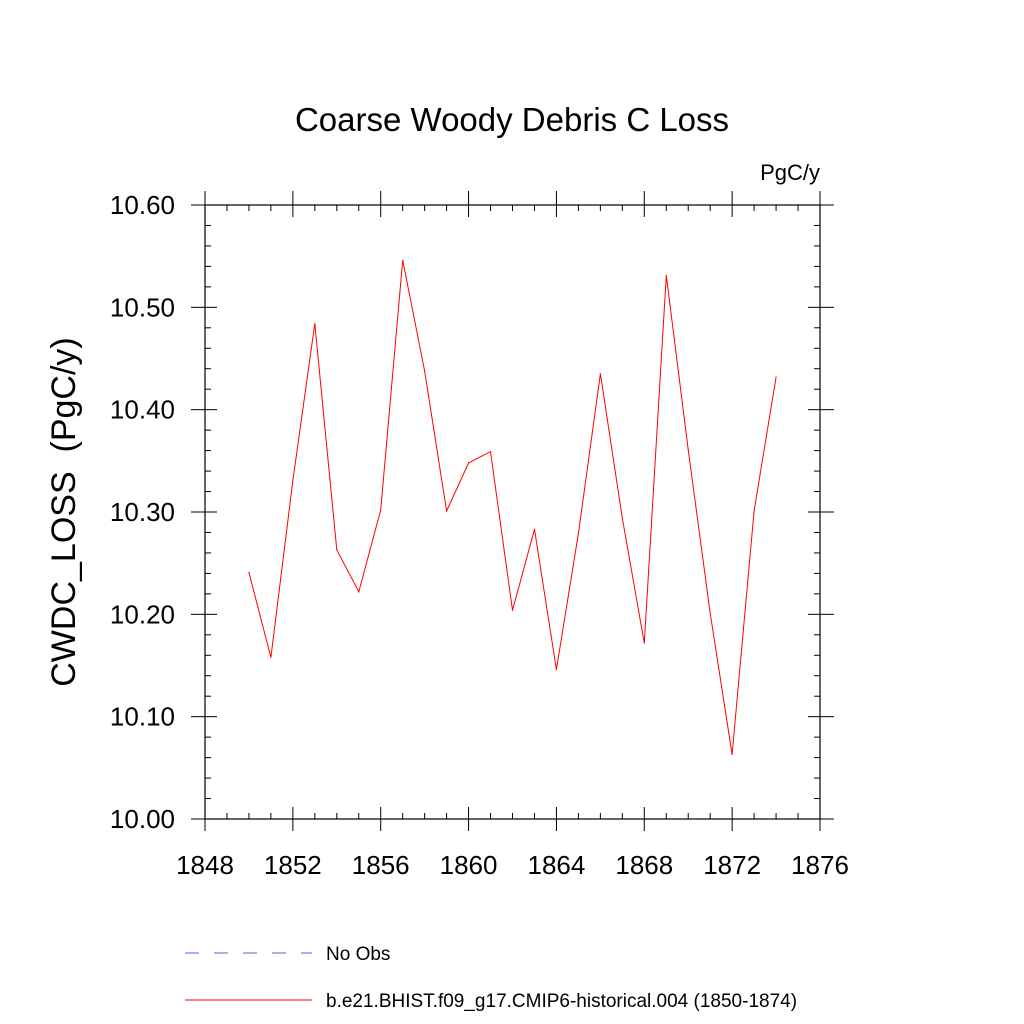 The width and height of the screenshot is (1024, 1024). What do you see at coordinates (820, 865) in the screenshot?
I see `x-tick-label: 1876` at bounding box center [820, 865].